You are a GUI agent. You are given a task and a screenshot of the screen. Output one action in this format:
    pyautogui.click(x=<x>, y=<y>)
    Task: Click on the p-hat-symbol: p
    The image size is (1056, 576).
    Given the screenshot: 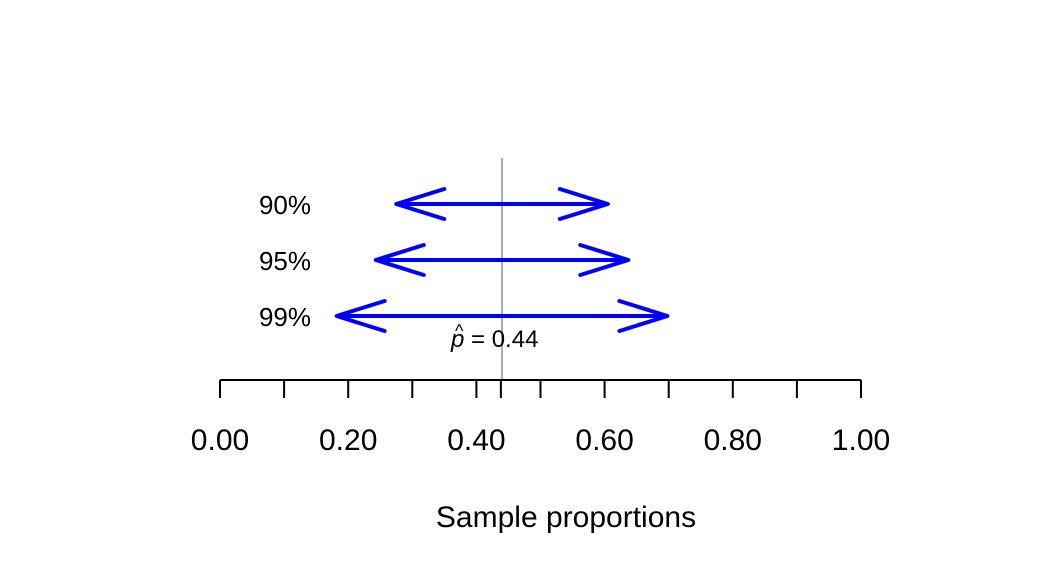 What is the action you would take?
    pyautogui.click(x=457, y=339)
    